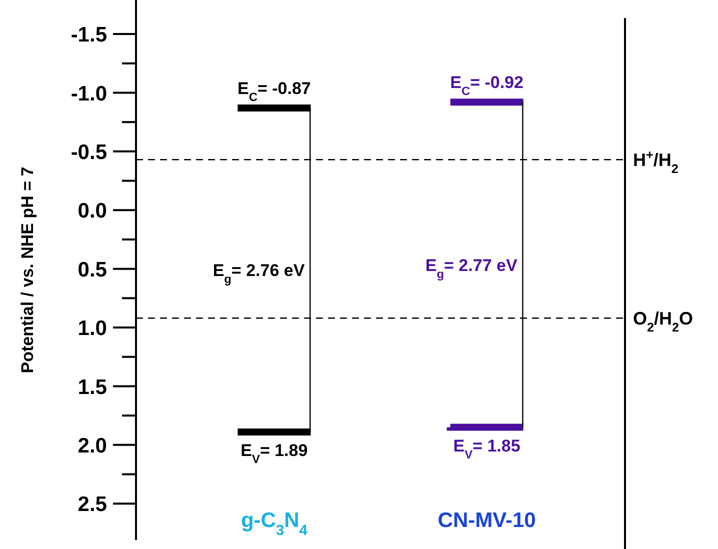 The width and height of the screenshot is (718, 549). What do you see at coordinates (92, 211) in the screenshot?
I see `y-tick-label: 0.0` at bounding box center [92, 211].